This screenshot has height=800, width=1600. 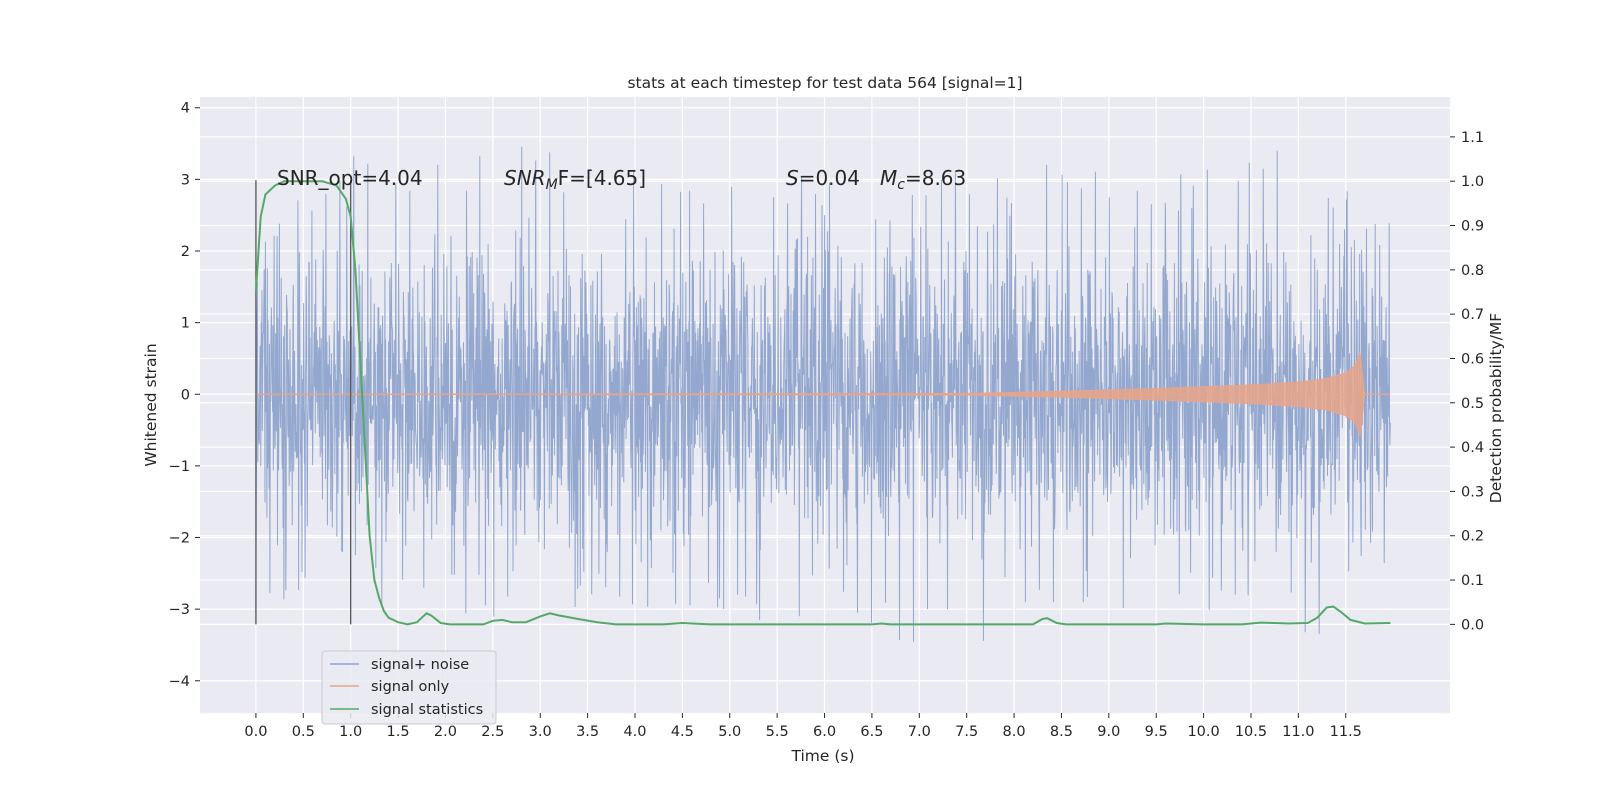 I want to click on x-tick-label: 10.5, so click(x=1251, y=732).